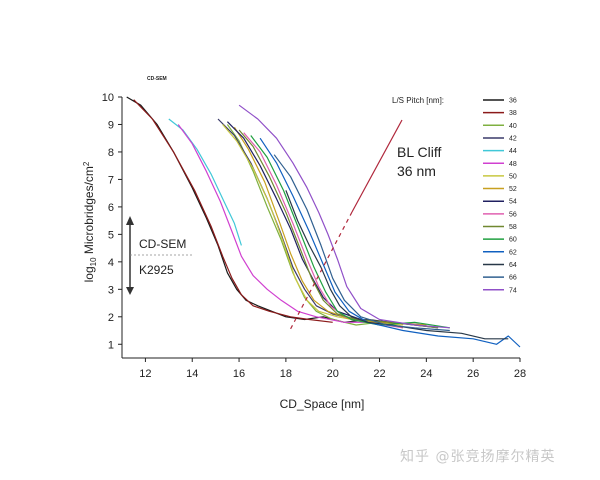 The height and width of the screenshot is (480, 600). I want to click on x-tick-label: 22, so click(379, 374).